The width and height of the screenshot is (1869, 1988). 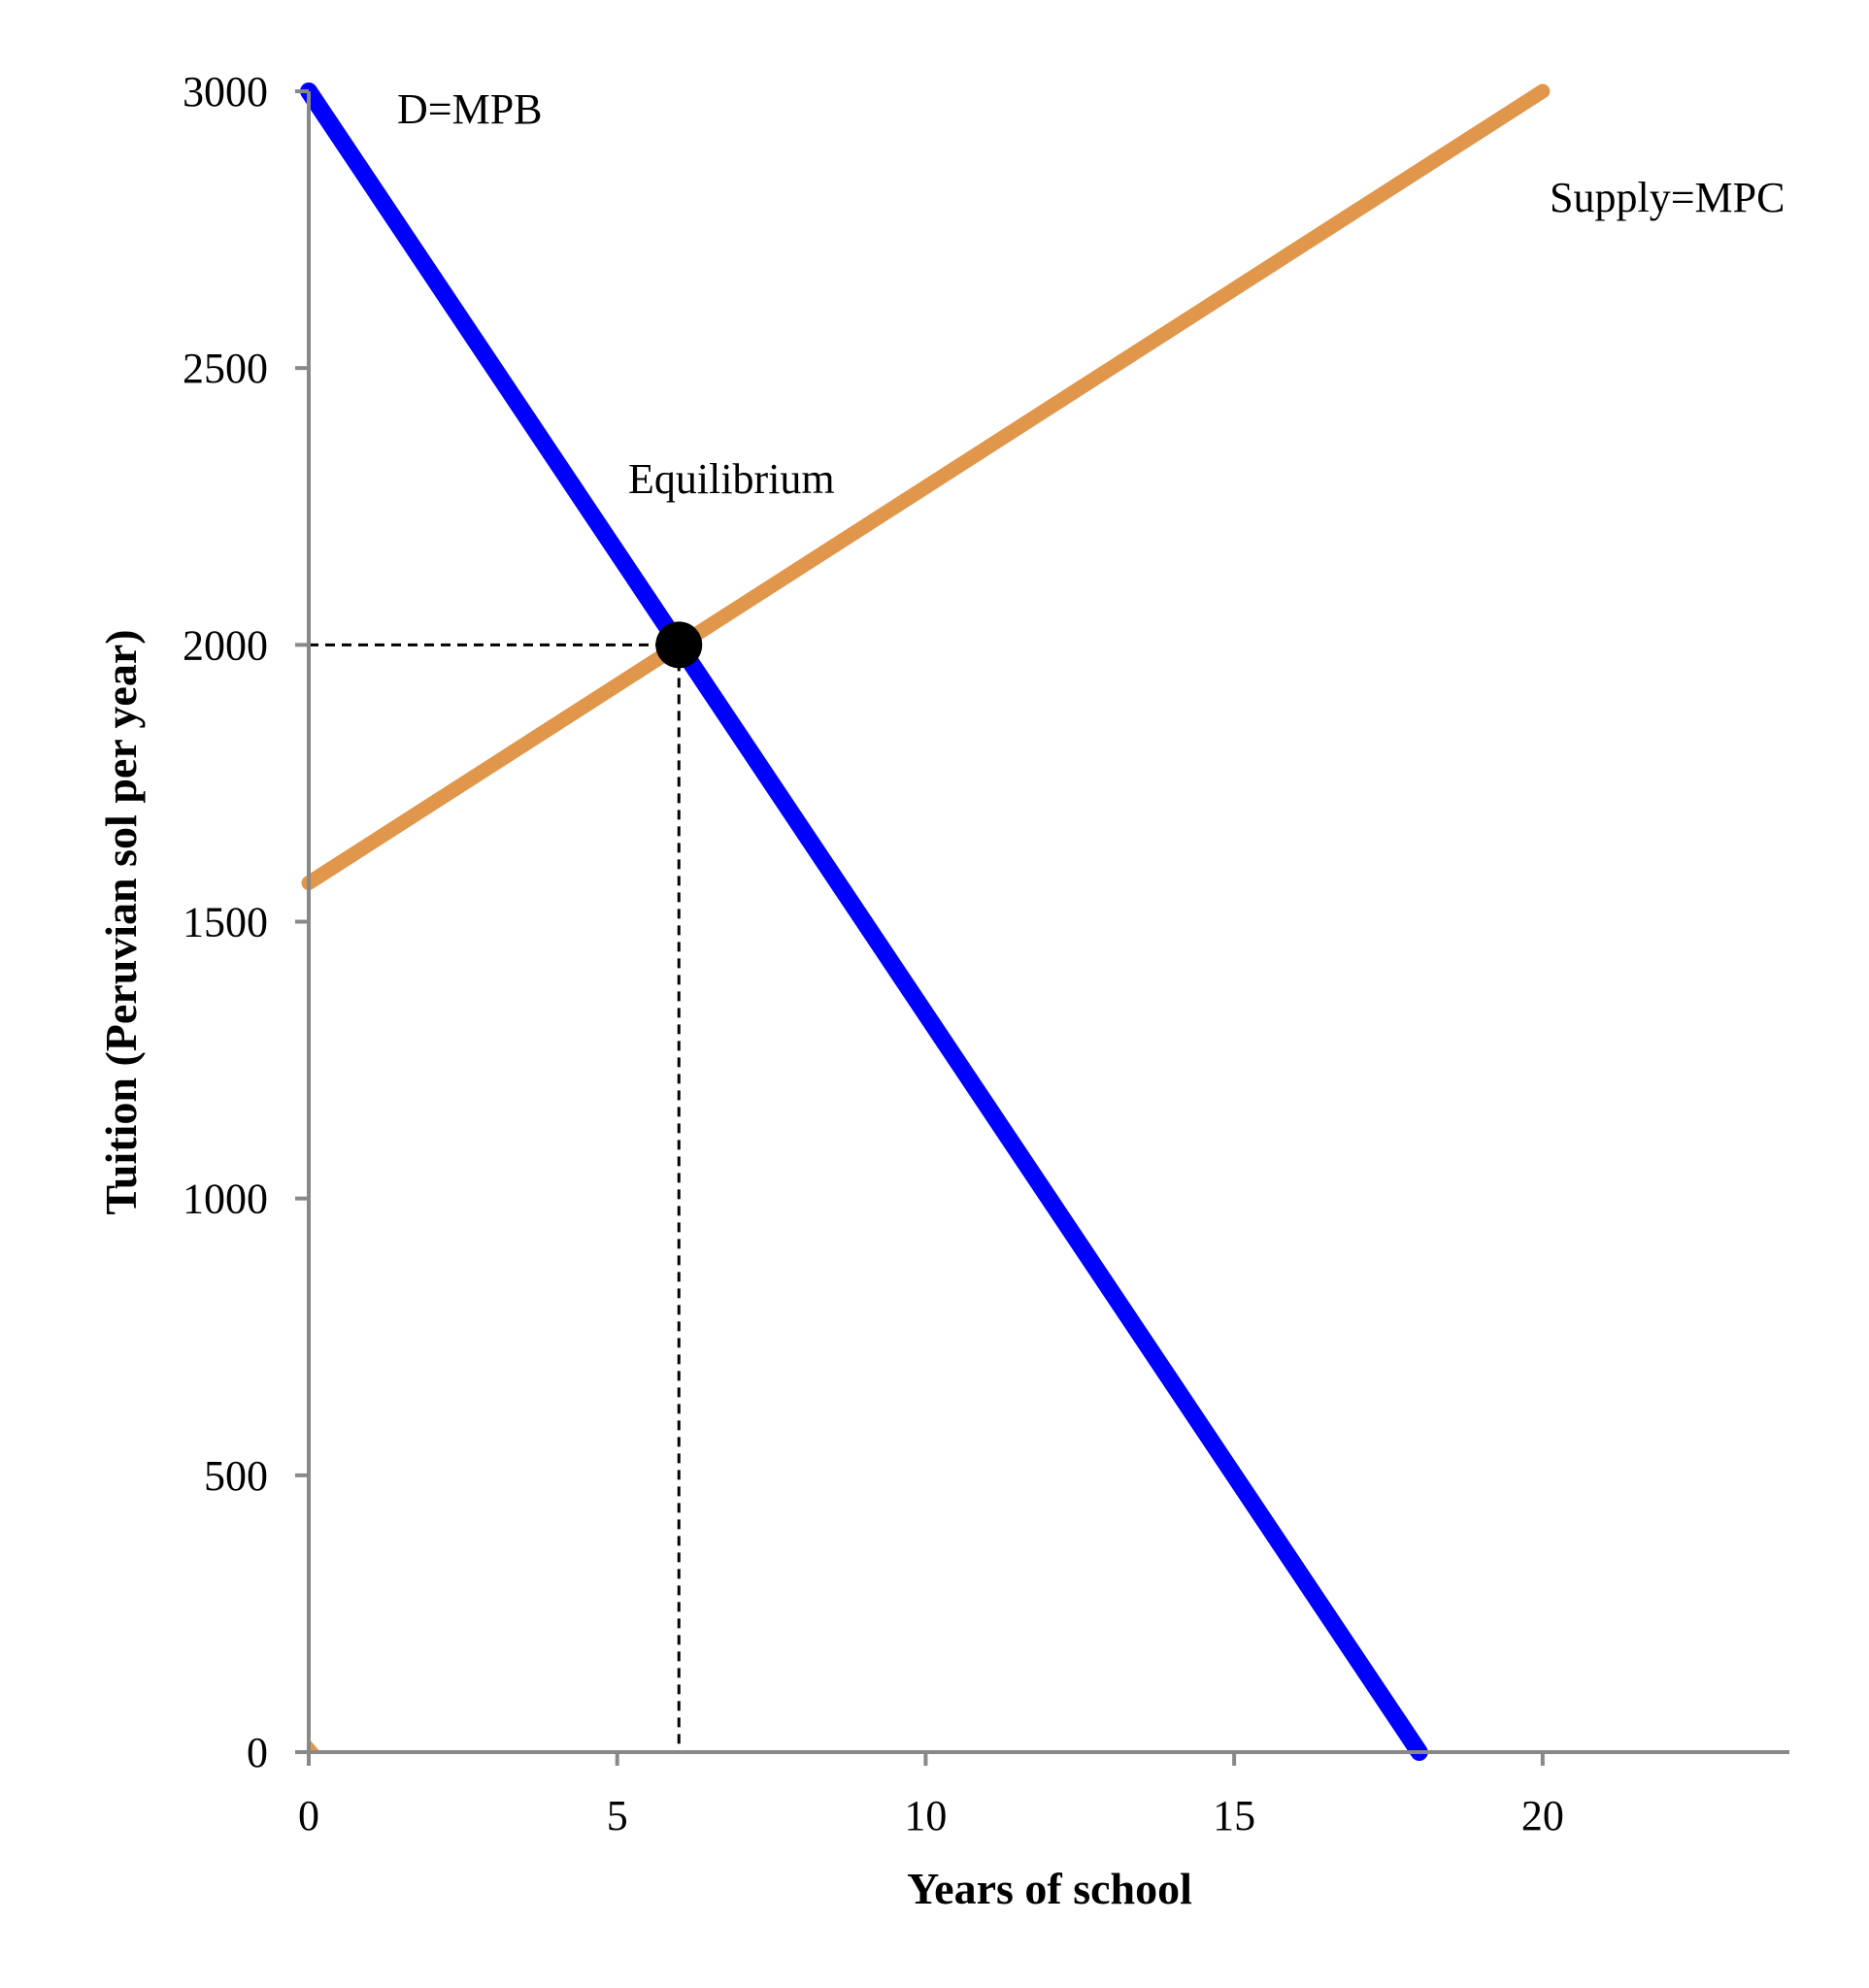 What do you see at coordinates (1668, 198) in the screenshot?
I see `supply-label: Supply=MPC` at bounding box center [1668, 198].